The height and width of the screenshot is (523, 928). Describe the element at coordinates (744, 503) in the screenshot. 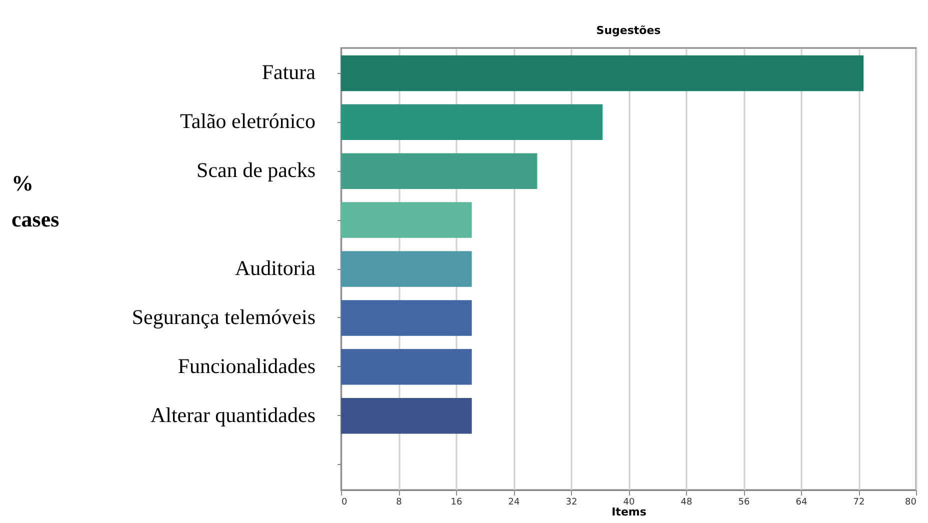

I see `x-tick-label: 56` at that location.